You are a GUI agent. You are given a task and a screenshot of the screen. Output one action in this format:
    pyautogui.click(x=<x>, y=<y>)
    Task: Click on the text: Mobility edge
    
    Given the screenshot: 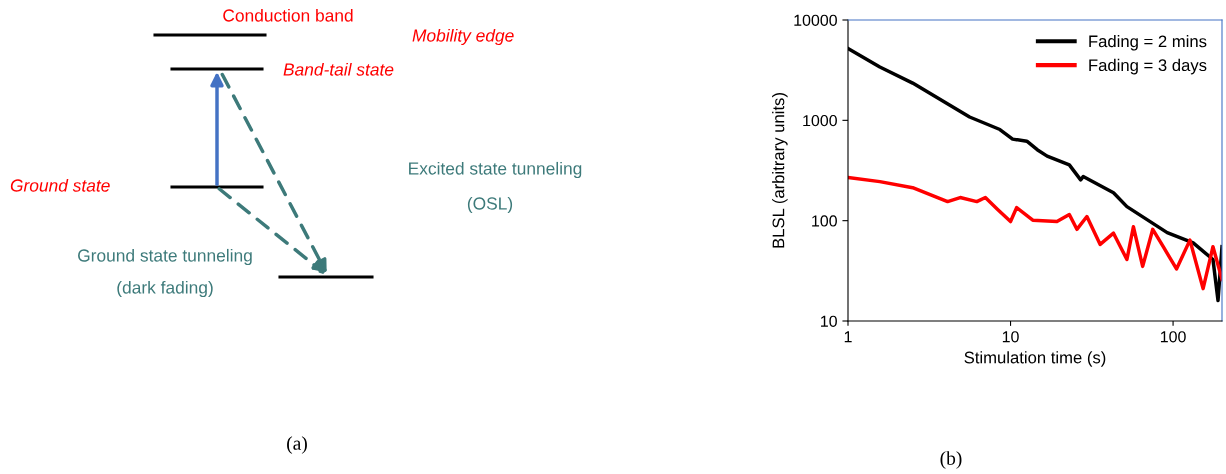 What is the action you would take?
    pyautogui.click(x=463, y=37)
    